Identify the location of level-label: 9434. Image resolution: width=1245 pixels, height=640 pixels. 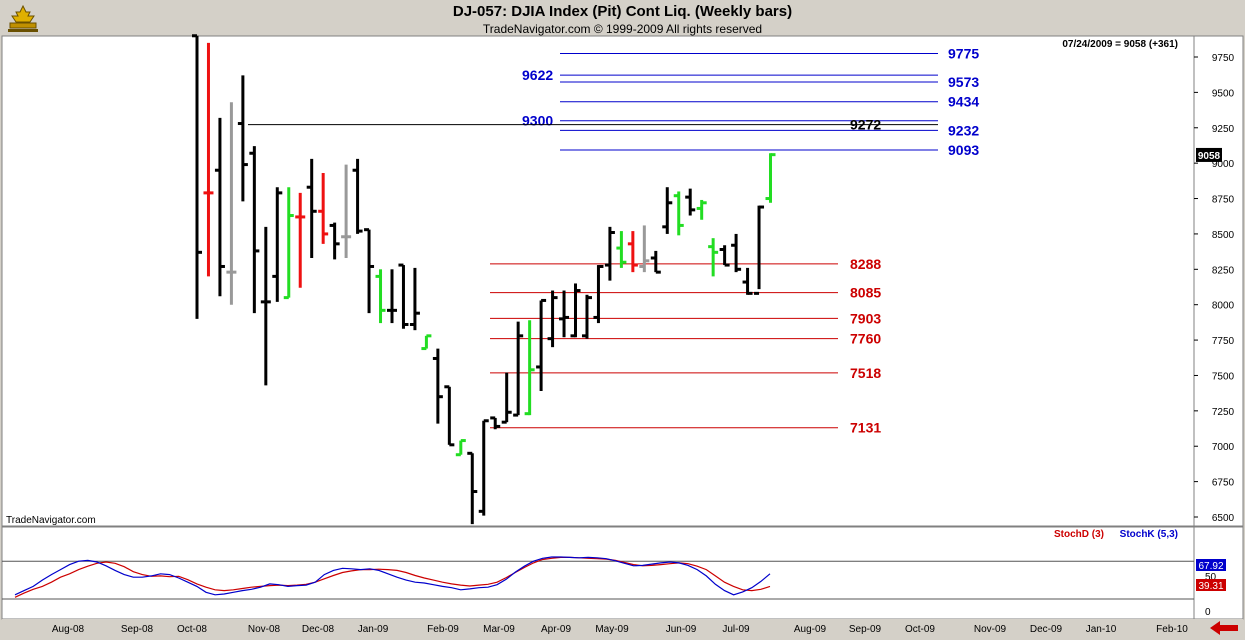
(963, 102).